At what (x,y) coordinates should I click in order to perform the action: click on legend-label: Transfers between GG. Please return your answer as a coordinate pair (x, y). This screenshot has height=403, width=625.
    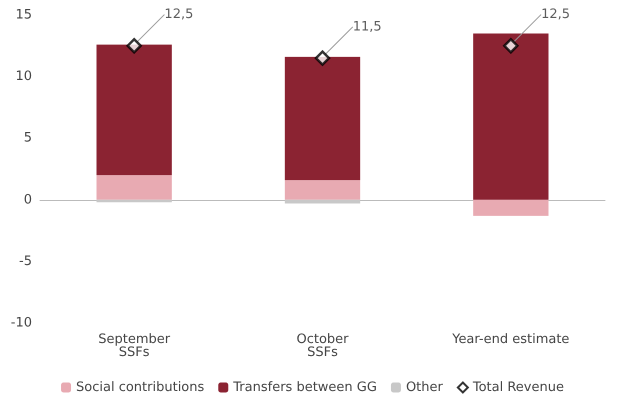
    Looking at the image, I should click on (304, 387).